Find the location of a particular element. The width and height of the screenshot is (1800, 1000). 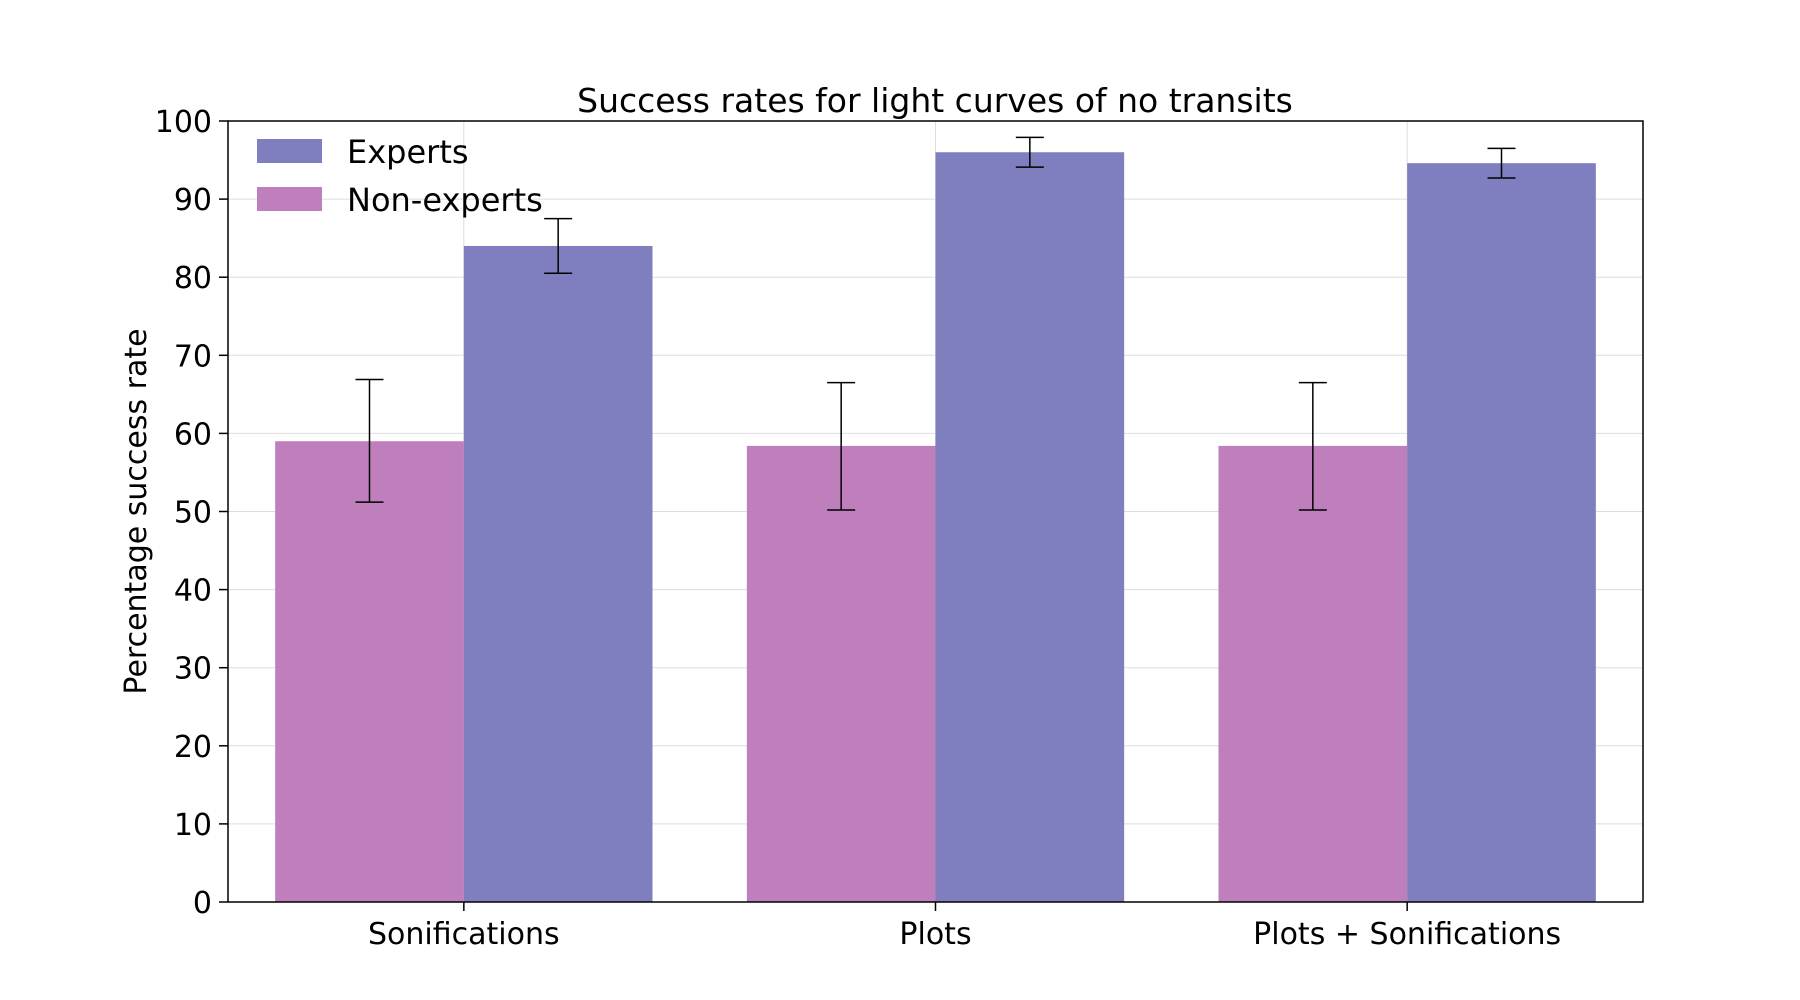

x-tick-label: Plots + Sonifications is located at coordinates (1407, 934).